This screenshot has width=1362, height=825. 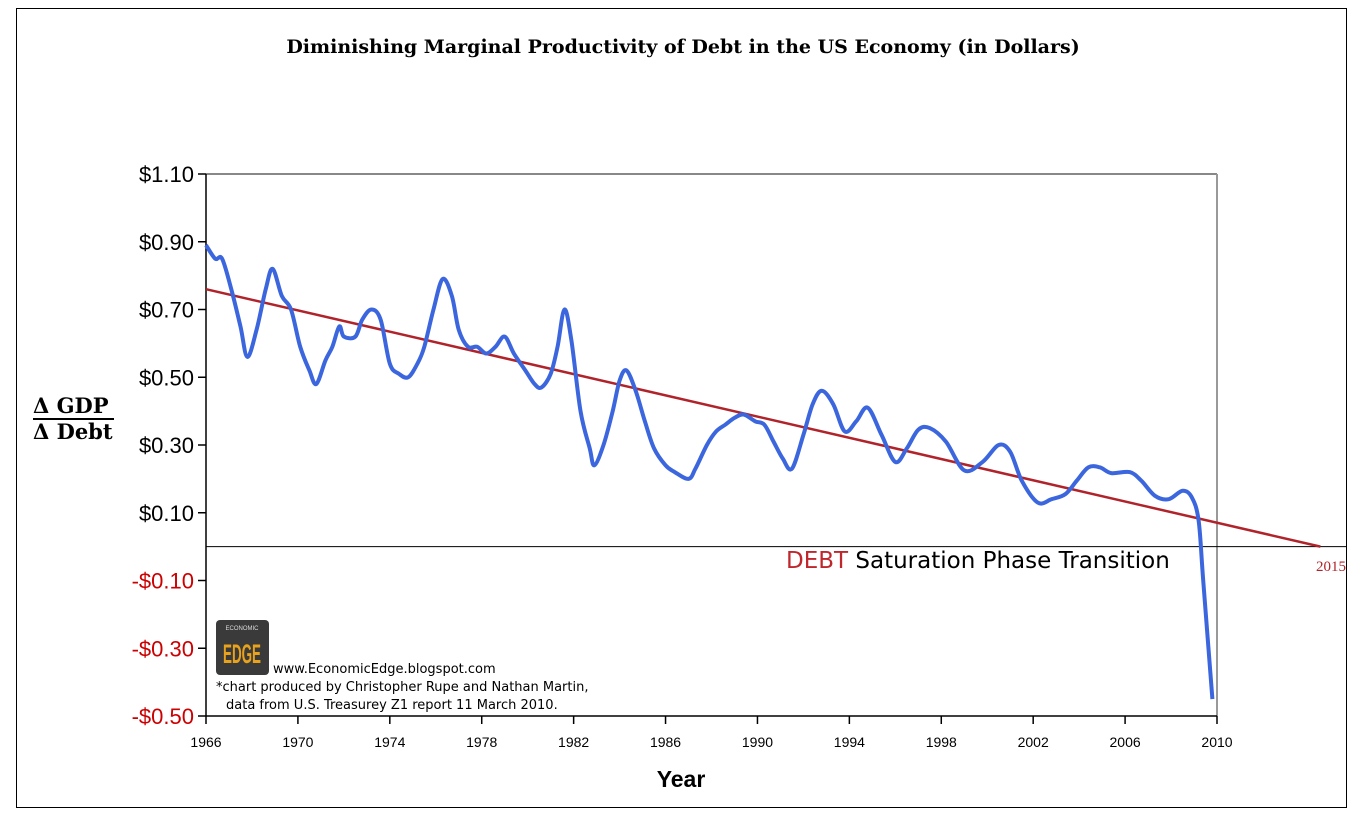 What do you see at coordinates (757, 742) in the screenshot?
I see `x-tick-label: 1990` at bounding box center [757, 742].